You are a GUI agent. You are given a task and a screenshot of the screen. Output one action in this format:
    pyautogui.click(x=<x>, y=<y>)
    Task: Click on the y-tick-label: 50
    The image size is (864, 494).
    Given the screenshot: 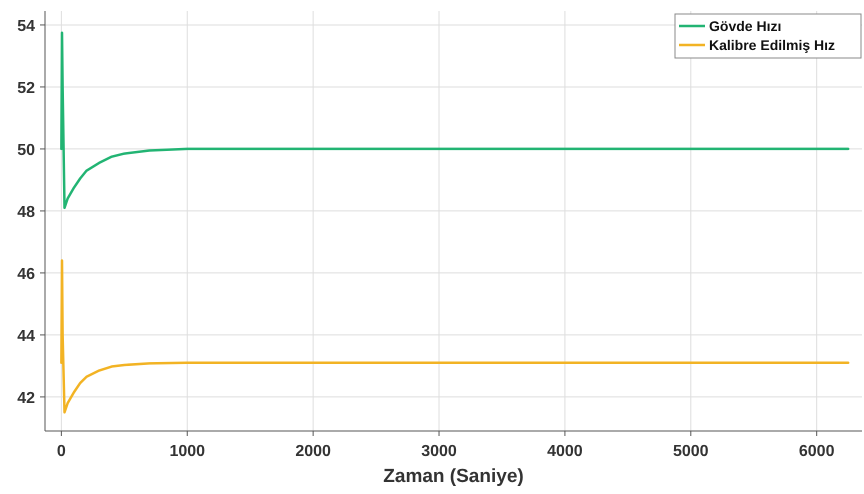 What is the action you would take?
    pyautogui.click(x=26, y=150)
    